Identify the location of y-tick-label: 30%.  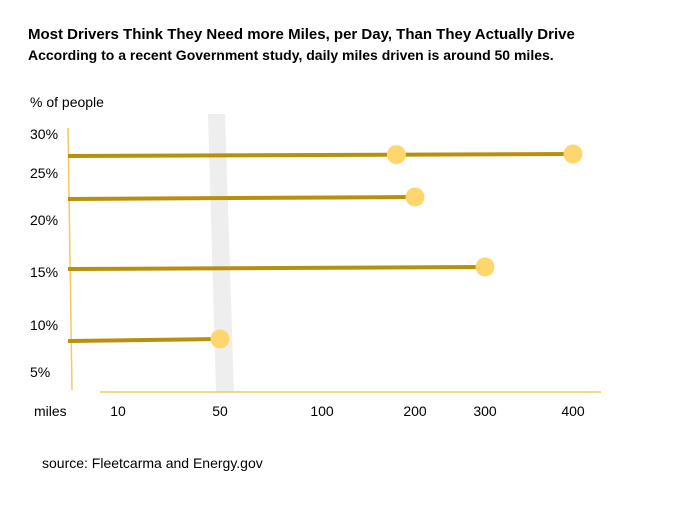
(44, 134).